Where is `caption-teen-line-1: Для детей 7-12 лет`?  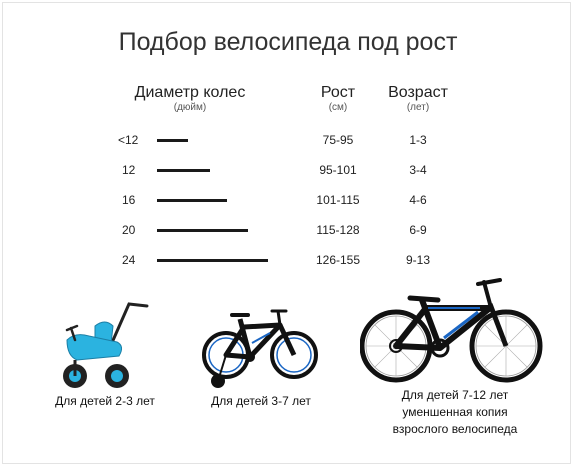
caption-teen-line-1: Для детей 7-12 лет is located at coordinates (455, 395).